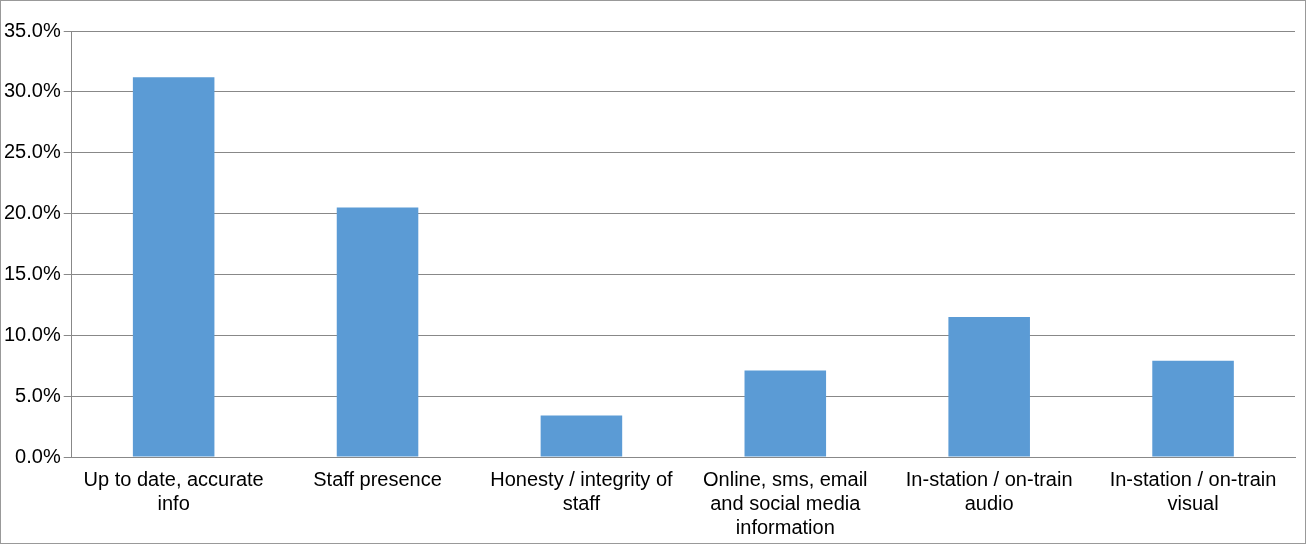 This screenshot has height=544, width=1306. Describe the element at coordinates (32, 90) in the screenshot. I see `y-tick-label: 30.0%` at that location.